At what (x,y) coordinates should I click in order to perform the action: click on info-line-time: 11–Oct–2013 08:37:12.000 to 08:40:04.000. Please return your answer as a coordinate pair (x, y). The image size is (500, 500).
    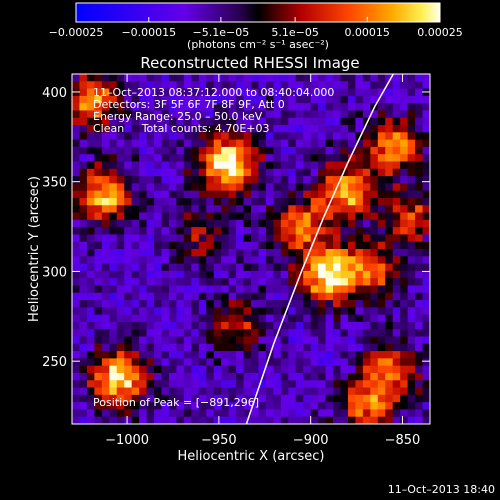
    Looking at the image, I should click on (213, 92).